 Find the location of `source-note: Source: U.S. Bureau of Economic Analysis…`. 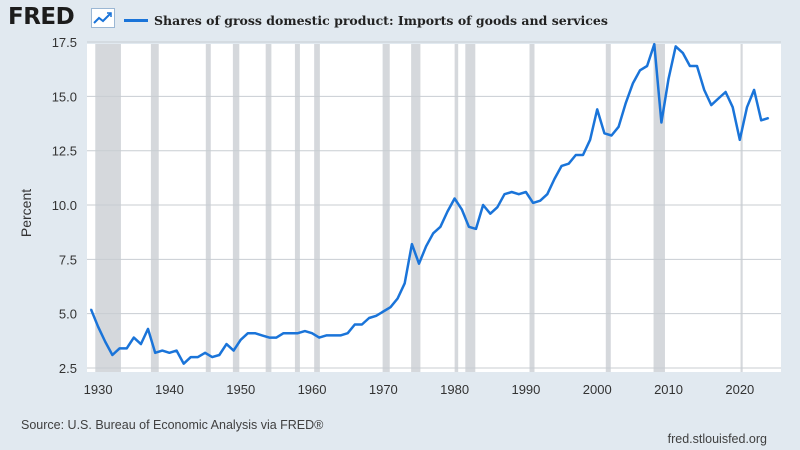

source-note: Source: U.S. Bureau of Economic Analysis… is located at coordinates (172, 425).